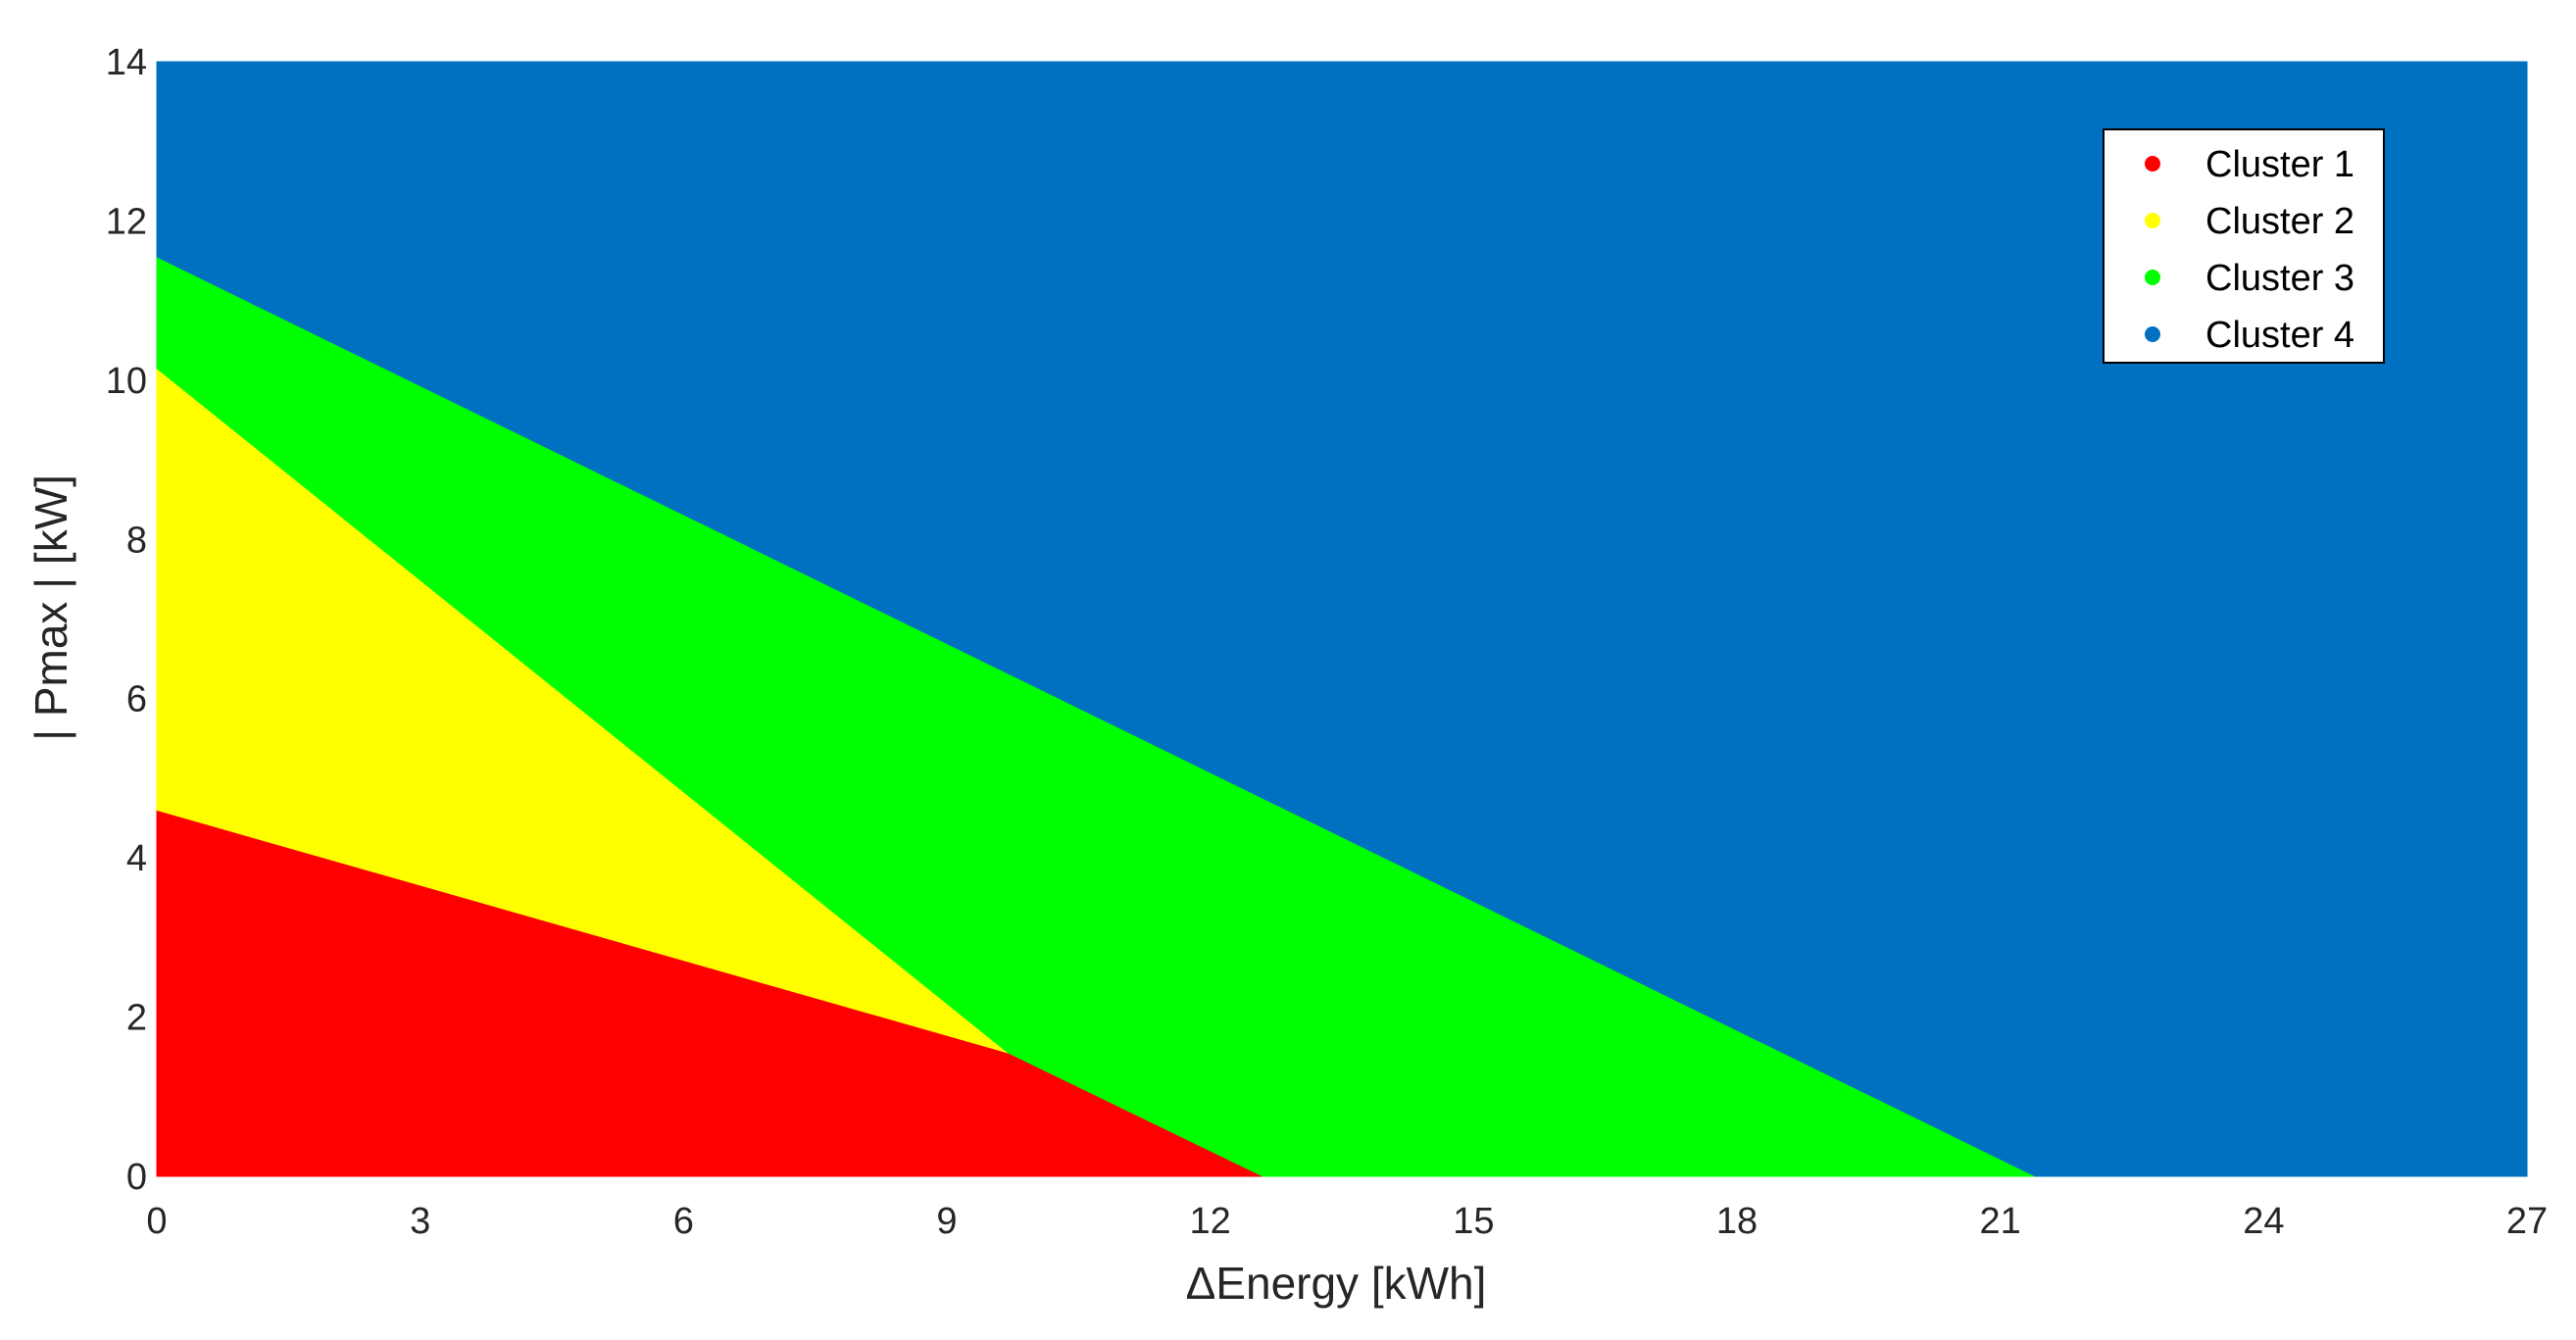 This screenshot has width=2576, height=1340. What do you see at coordinates (136, 1177) in the screenshot?
I see `y-tick-label: 0` at bounding box center [136, 1177].